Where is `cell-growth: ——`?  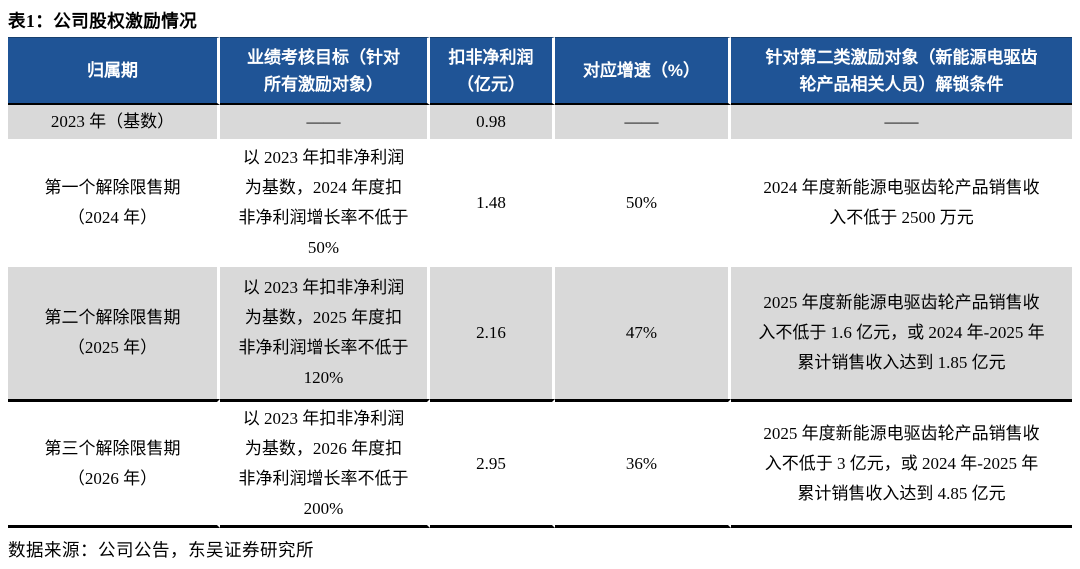 cell-growth: —— is located at coordinates (643, 122).